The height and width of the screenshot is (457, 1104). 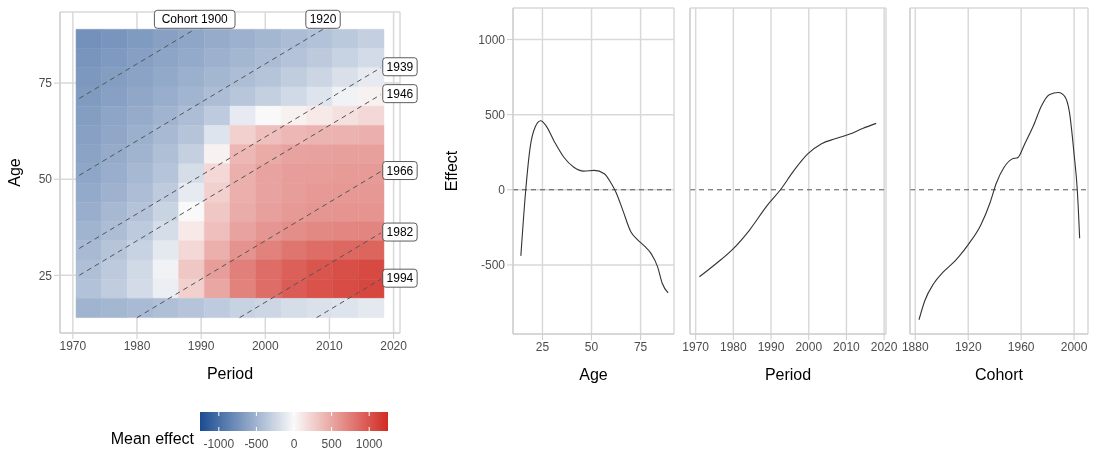 What do you see at coordinates (400, 278) in the screenshot?
I see `series-label: 1994` at bounding box center [400, 278].